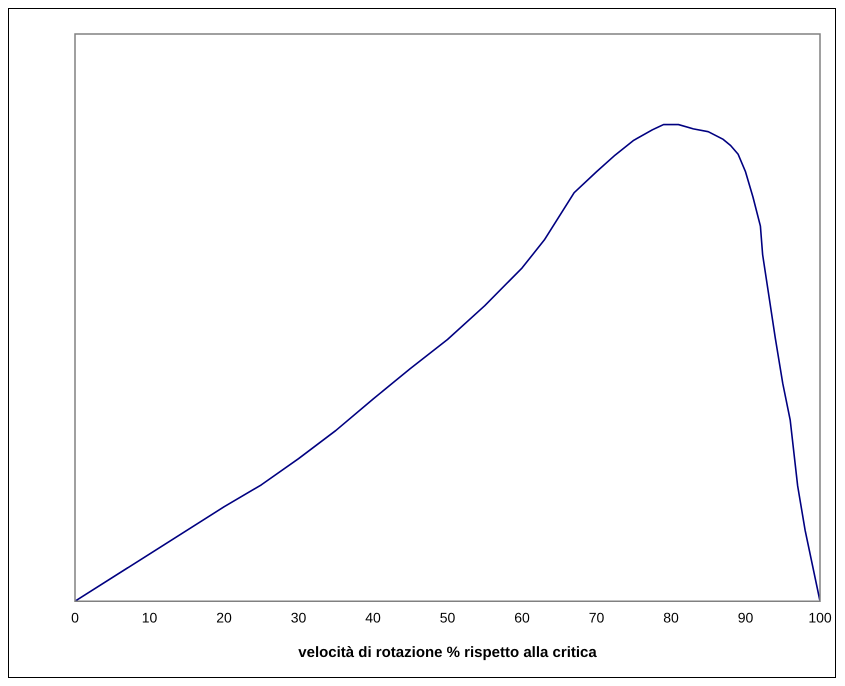 The height and width of the screenshot is (686, 845). I want to click on x-tick-label: 10, so click(150, 617).